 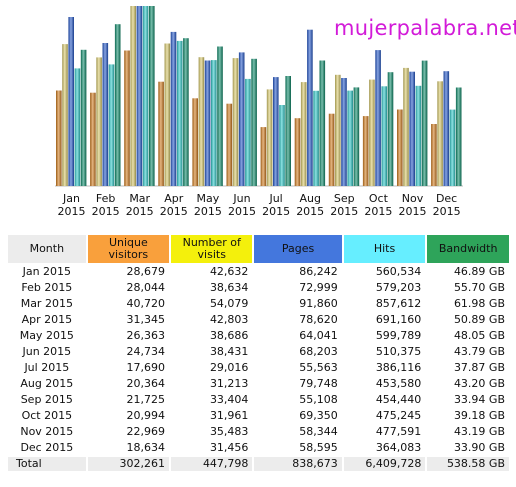 What do you see at coordinates (128, 448) in the screenshot?
I see `cell-unique: 18,634` at bounding box center [128, 448].